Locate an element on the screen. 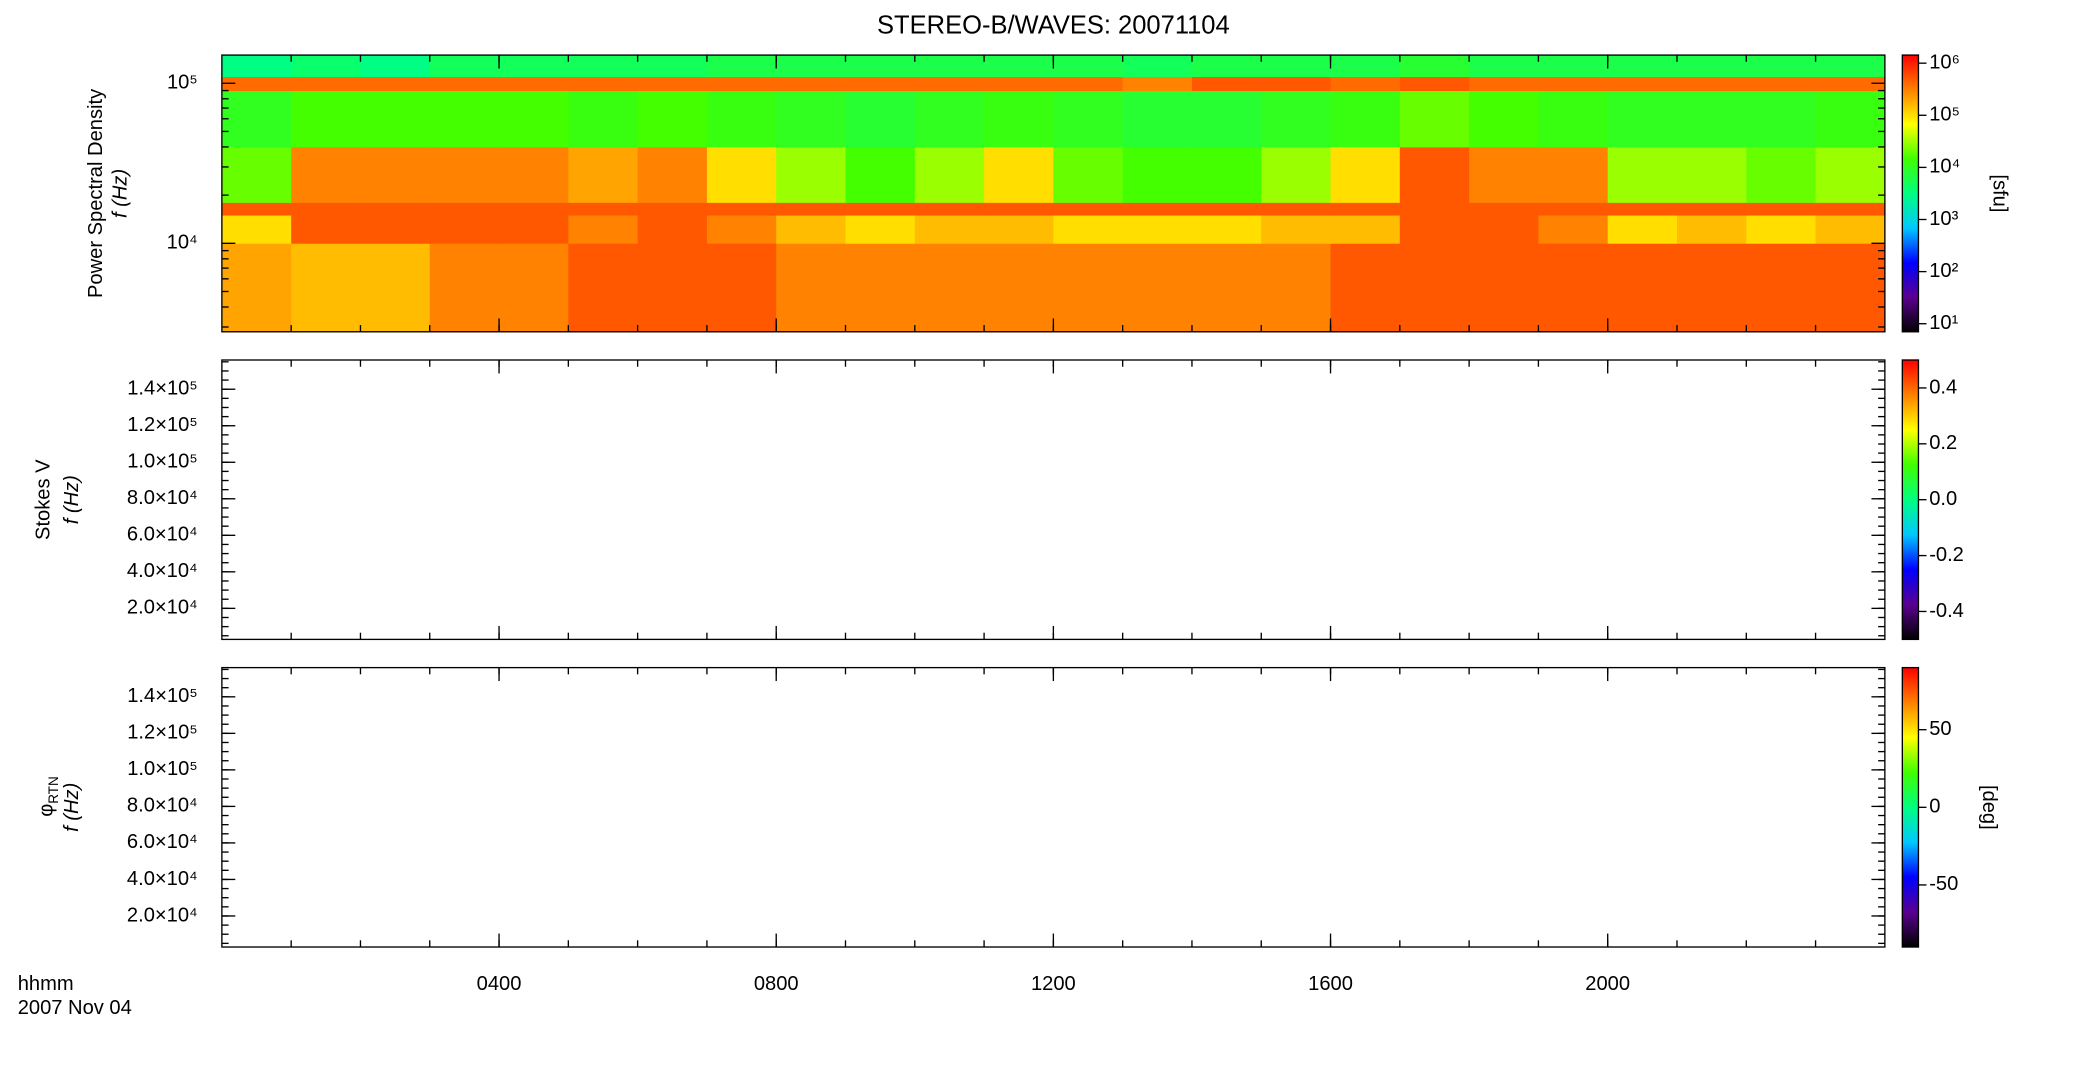 This screenshot has width=2096, height=1080. x-tick-label: 2000 is located at coordinates (1607, 984).